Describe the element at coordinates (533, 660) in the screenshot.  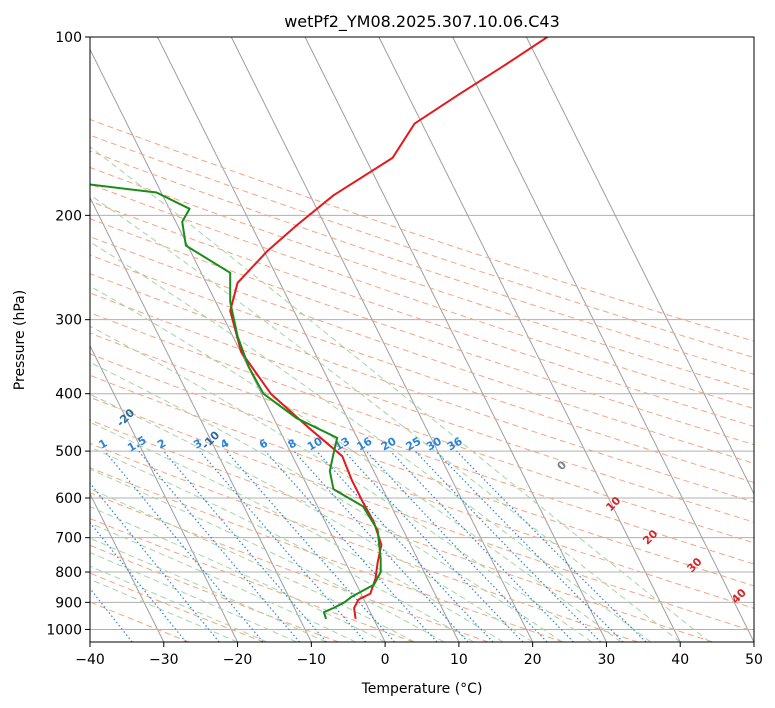
I see `x-tick-label: 20` at that location.